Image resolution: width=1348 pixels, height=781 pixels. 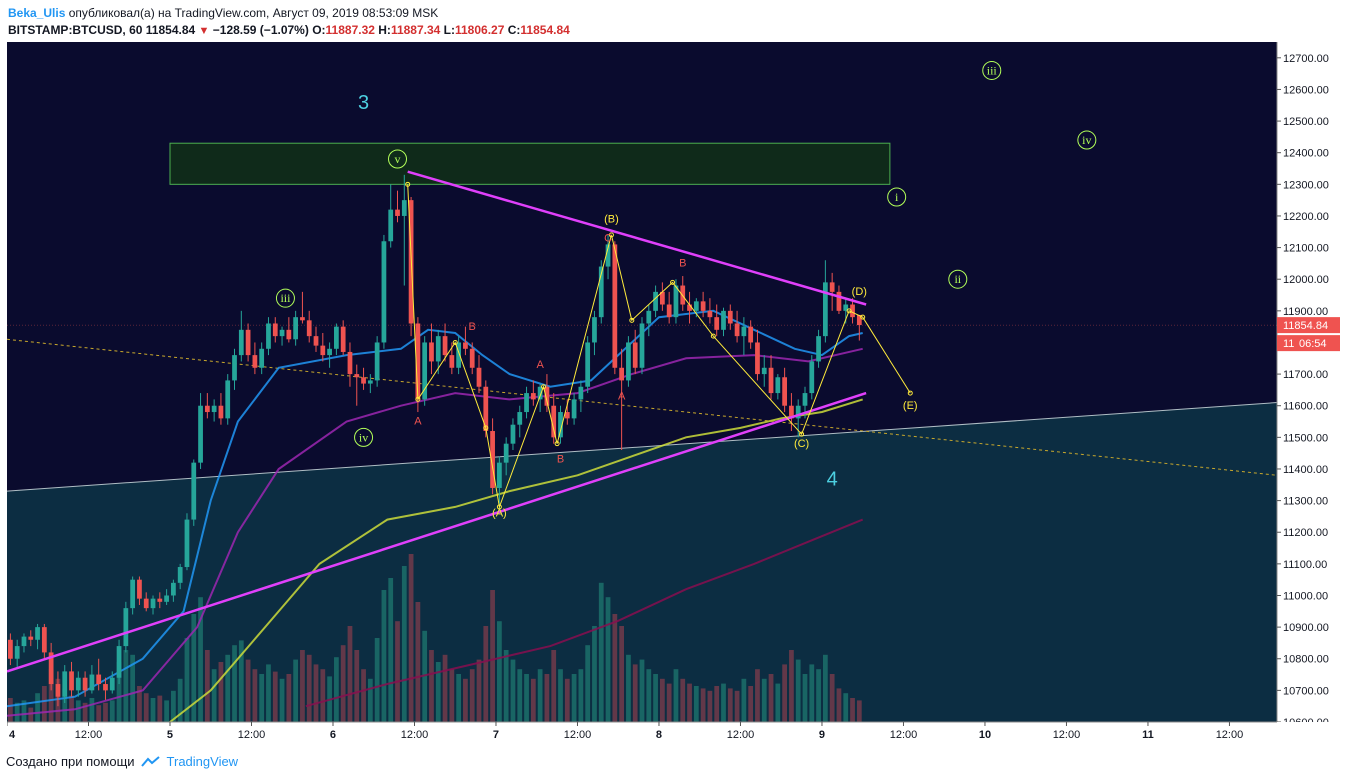 I want to click on y-tick-label: 12600.00, so click(x=1306, y=90).